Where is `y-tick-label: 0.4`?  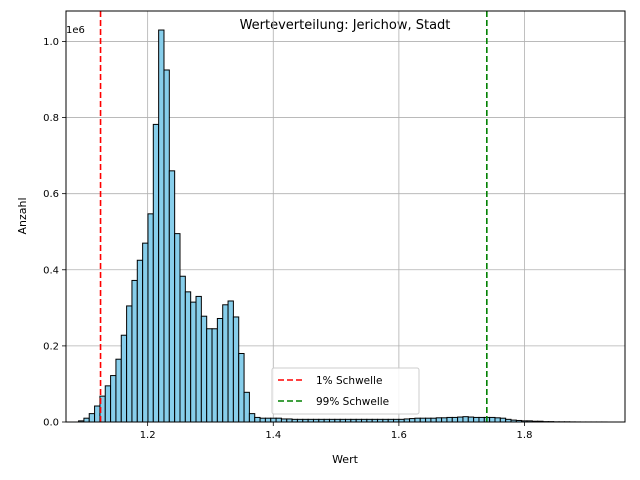 y-tick-label: 0.4 is located at coordinates (51, 270).